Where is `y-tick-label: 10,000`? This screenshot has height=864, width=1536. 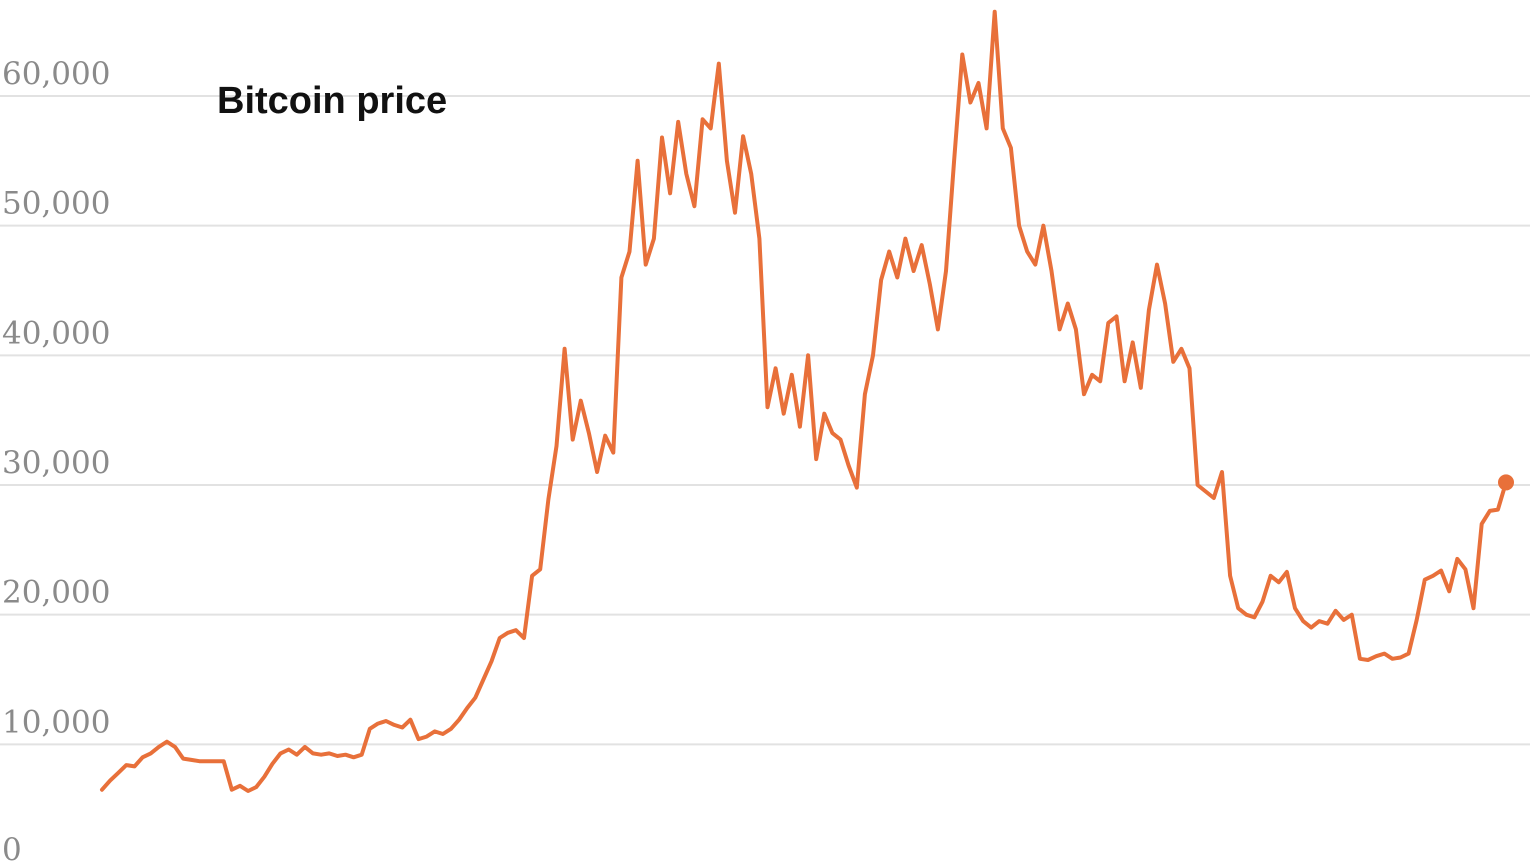
y-tick-label: 10,000 is located at coordinates (56, 722).